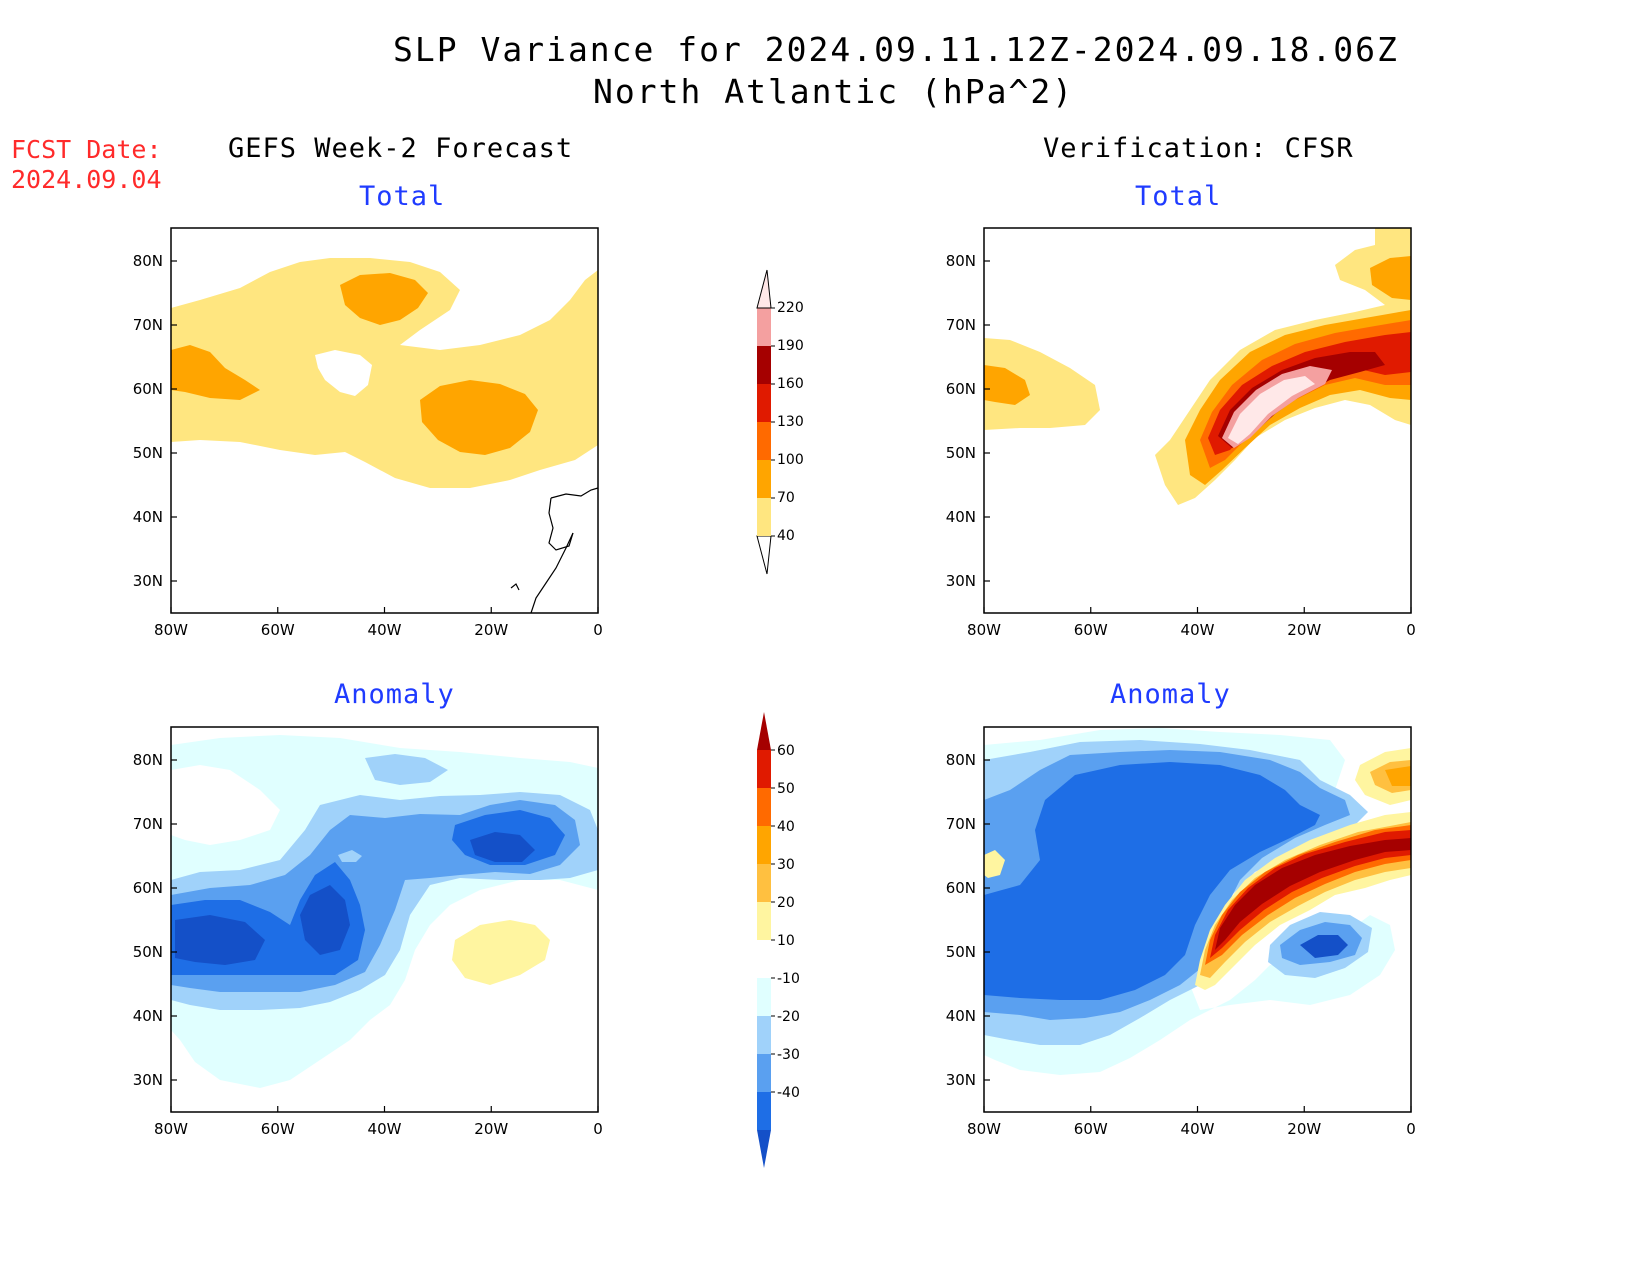 This screenshot has width=1650, height=1275. What do you see at coordinates (1197, 919) in the screenshot?
I see `map-panel-verification-anomaly` at bounding box center [1197, 919].